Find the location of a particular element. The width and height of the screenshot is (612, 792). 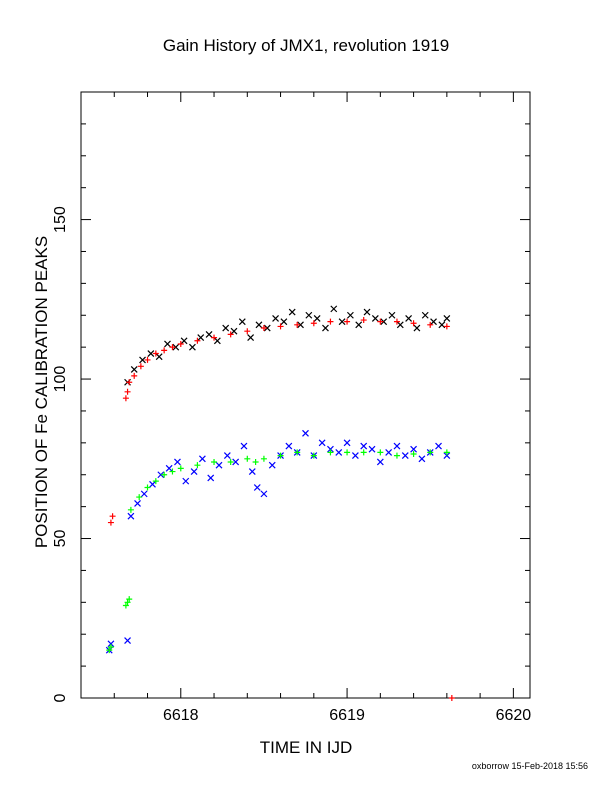

y-tick-label: 0 is located at coordinates (60, 697).